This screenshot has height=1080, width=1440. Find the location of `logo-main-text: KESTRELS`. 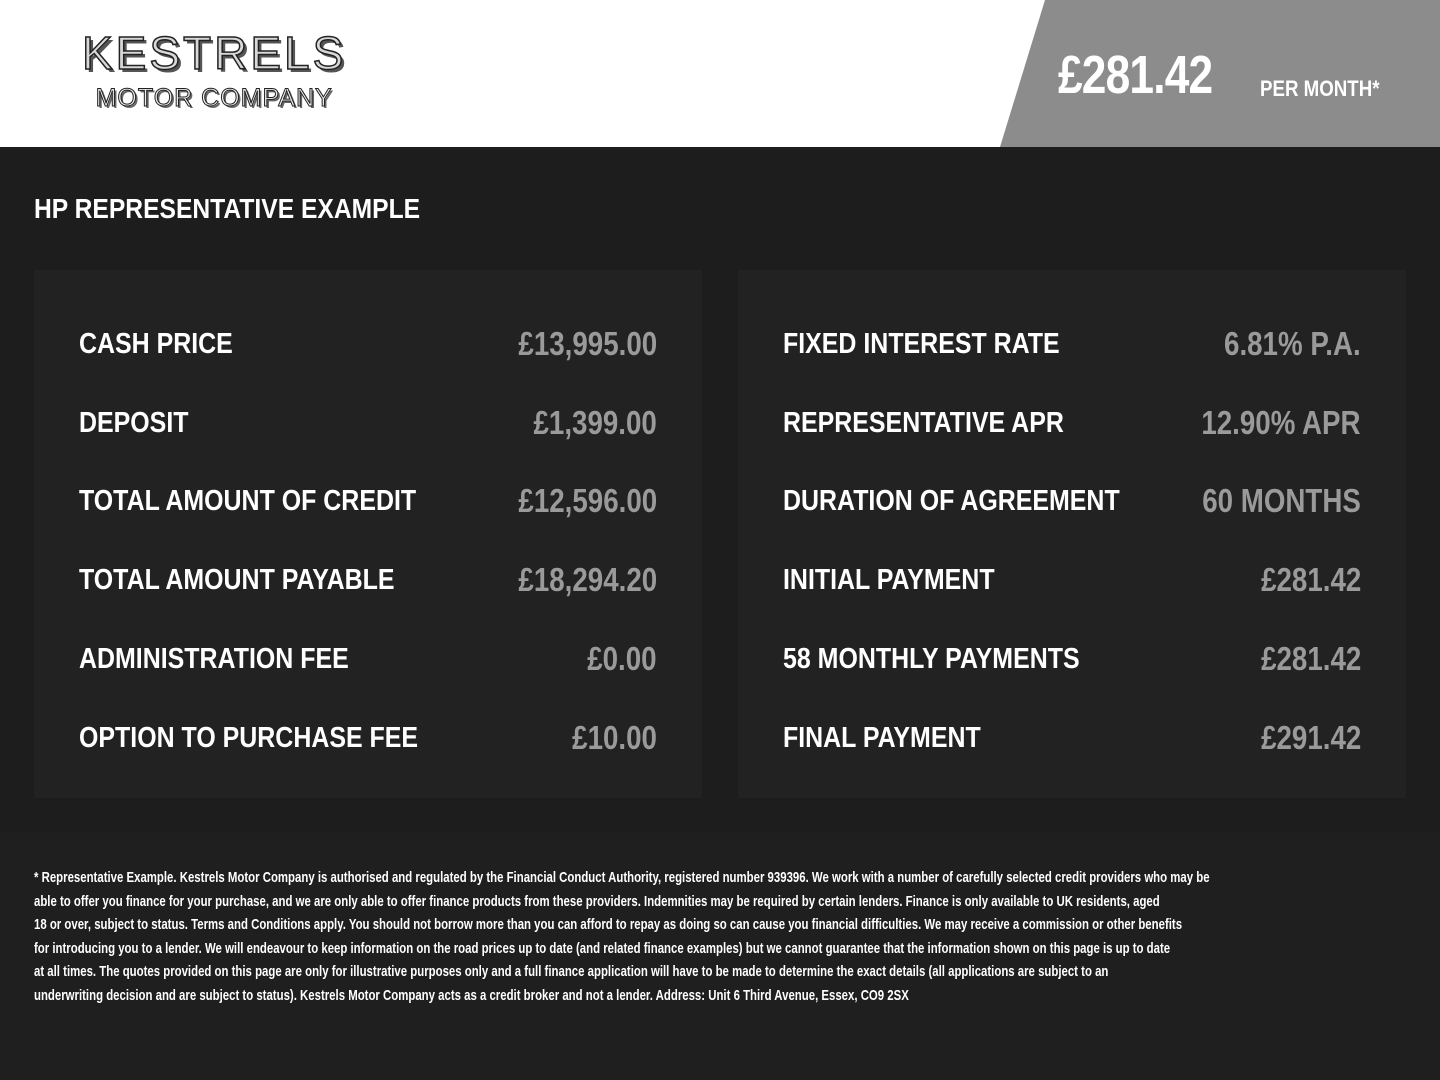

logo-main-text: KESTRELS is located at coordinates (214, 53).